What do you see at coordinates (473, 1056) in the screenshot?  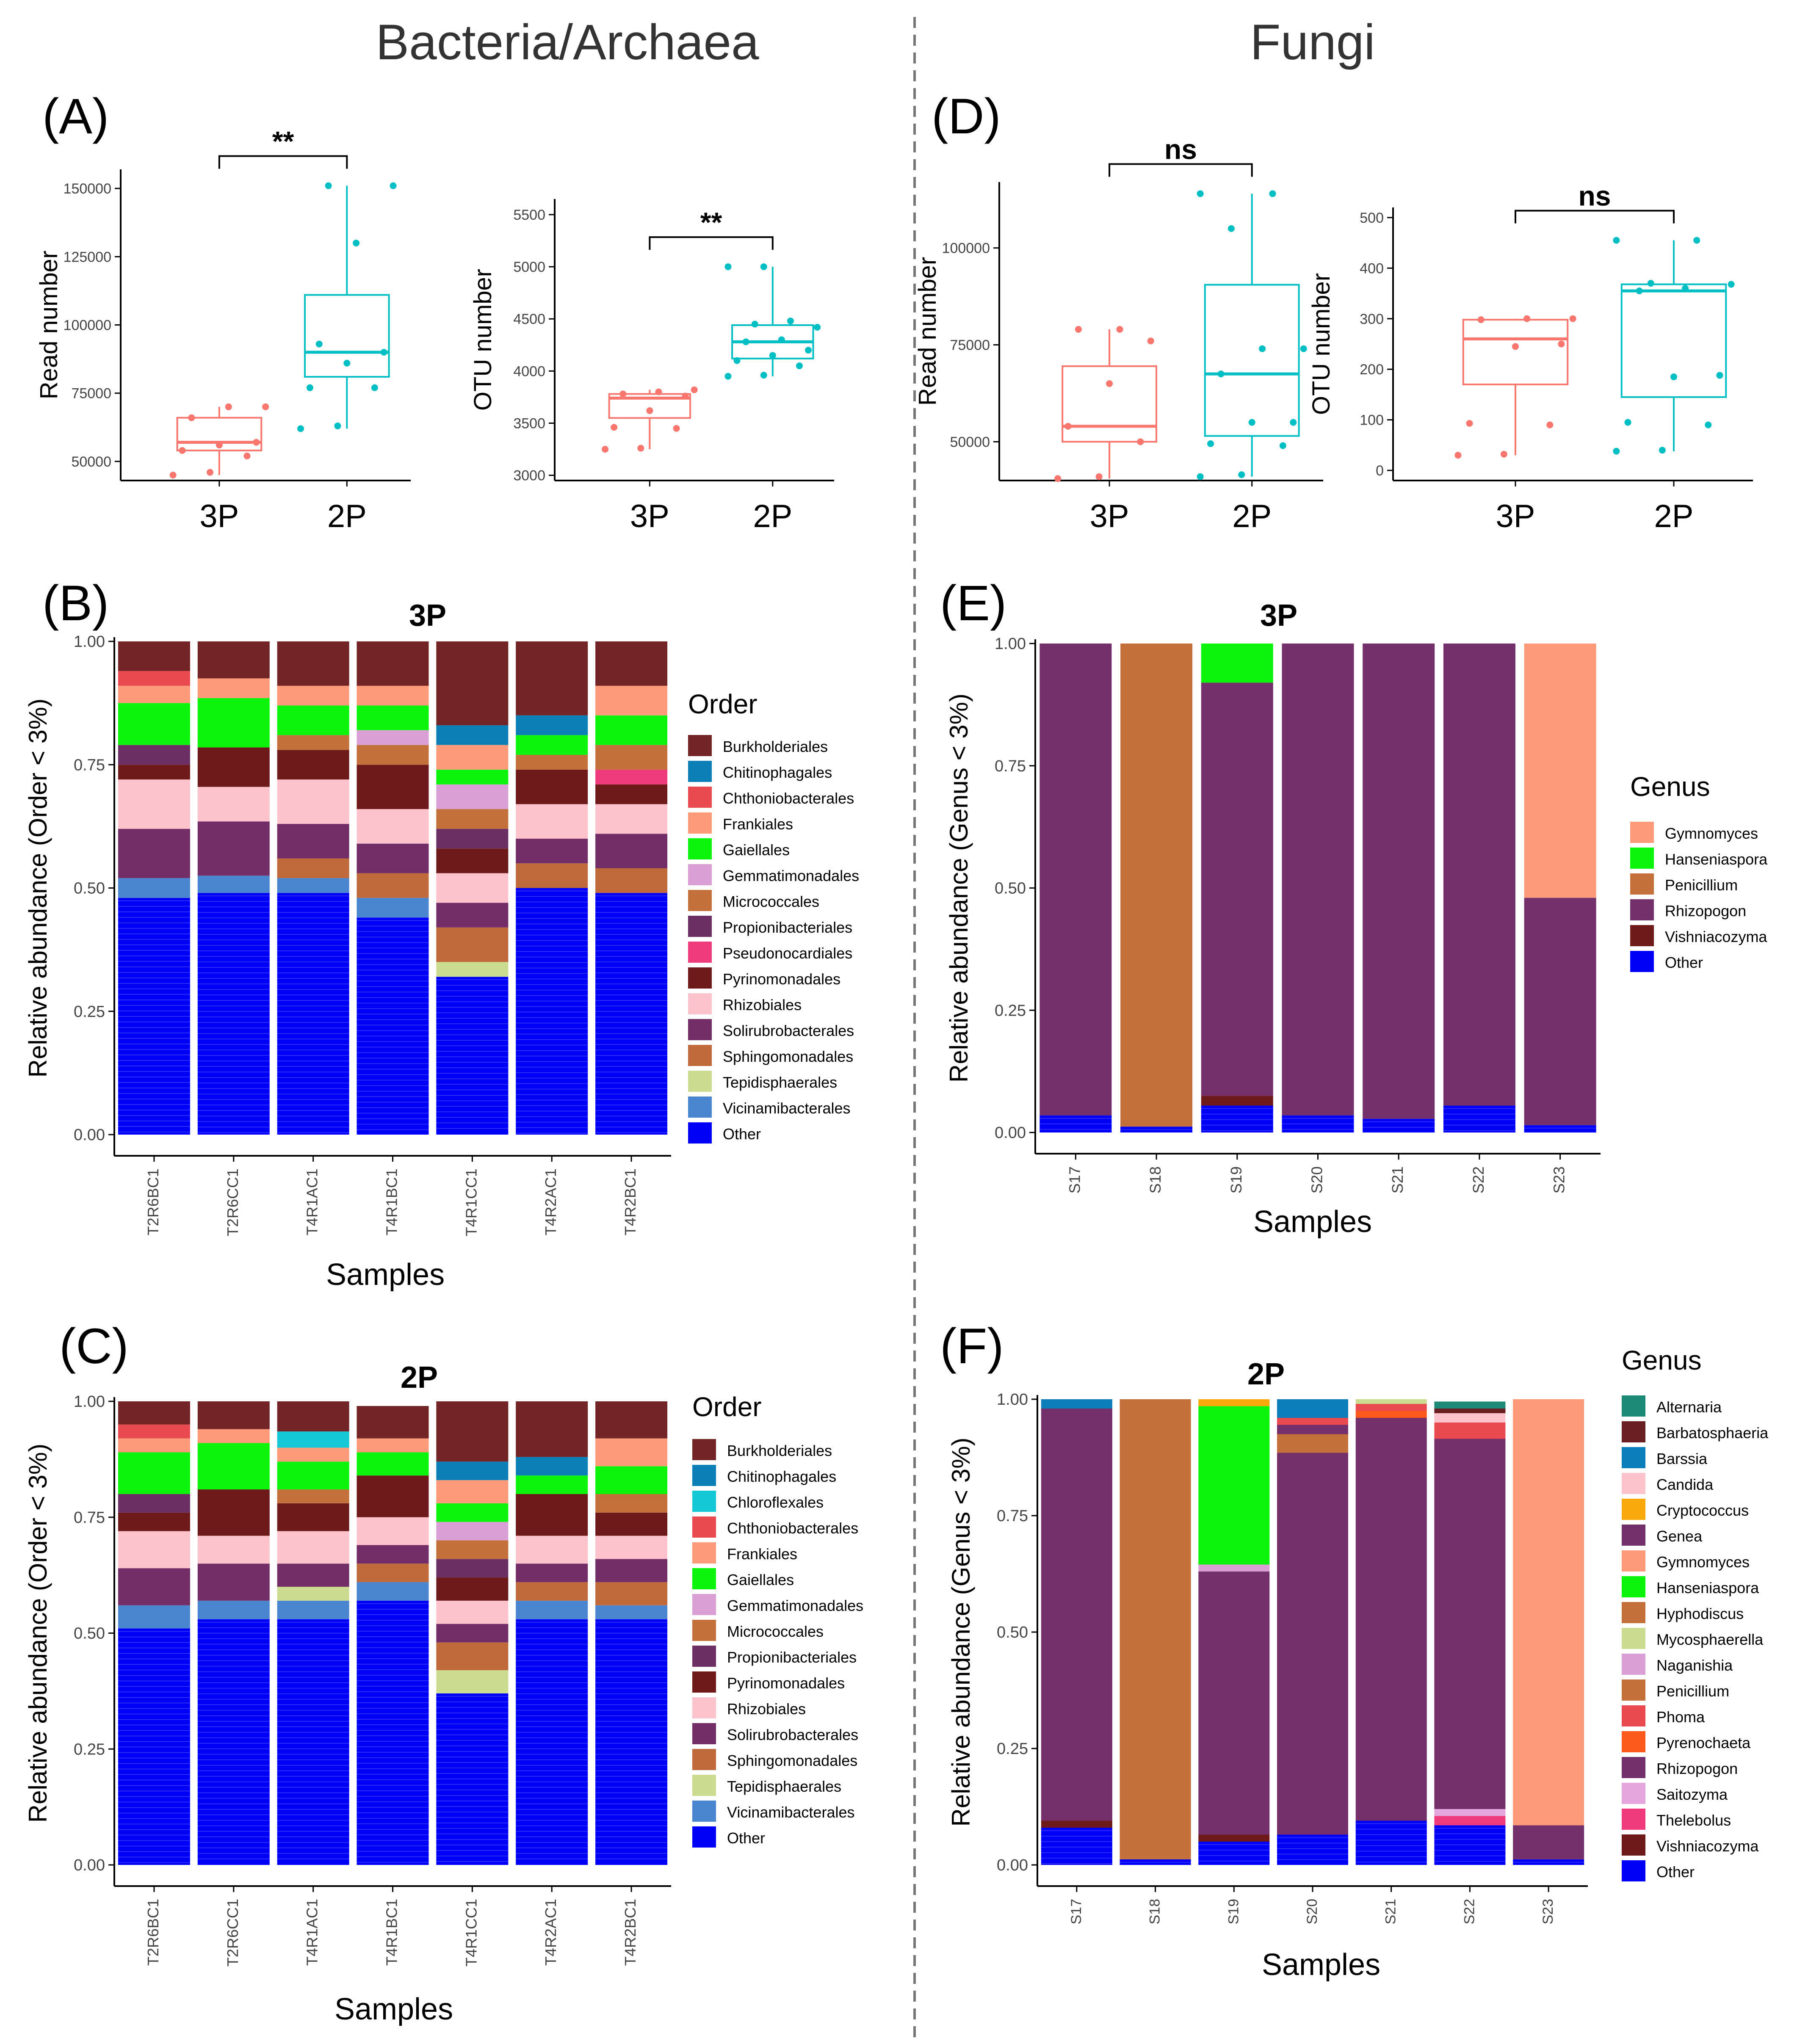 I see `segment-other` at bounding box center [473, 1056].